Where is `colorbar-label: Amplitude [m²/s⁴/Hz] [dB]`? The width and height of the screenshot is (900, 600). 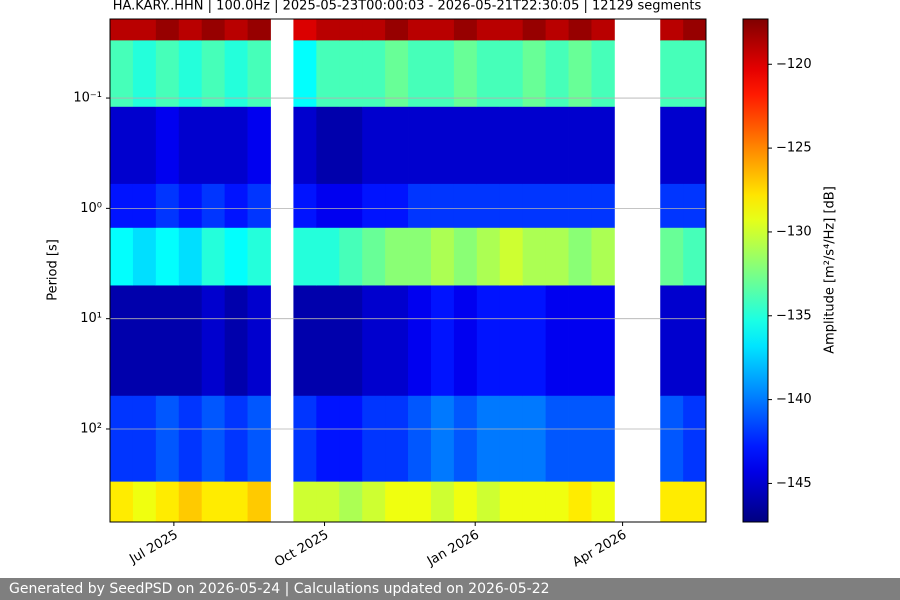 colorbar-label: Amplitude [m²/s⁴/Hz] [dB] is located at coordinates (830, 270).